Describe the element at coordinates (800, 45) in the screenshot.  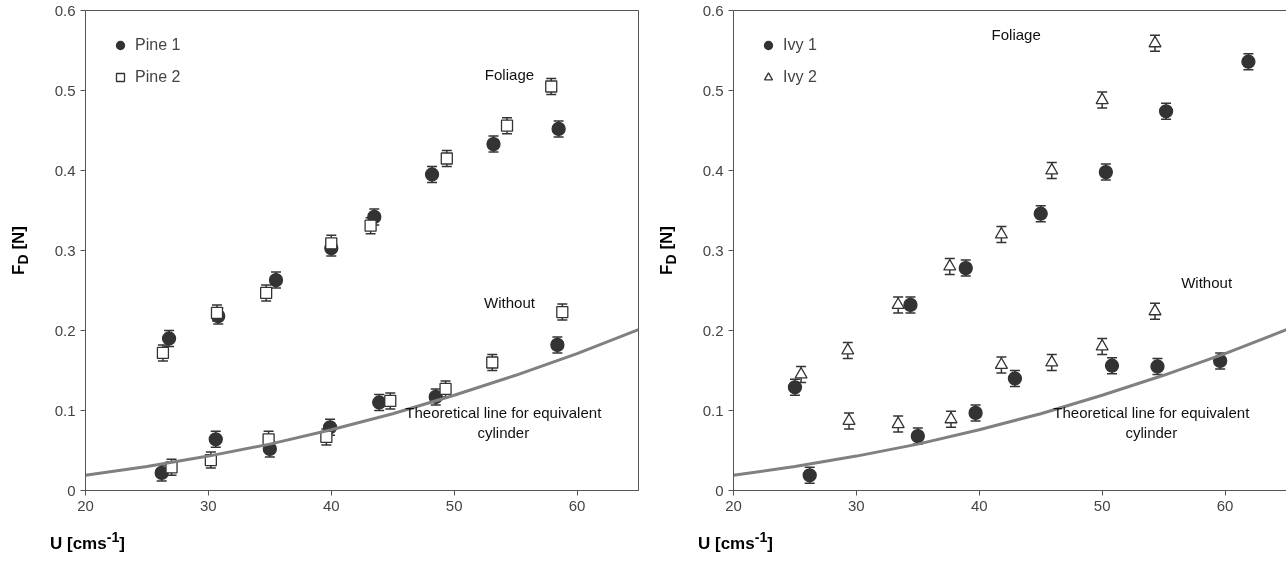
I see `legend-label: Ivy 1` at that location.